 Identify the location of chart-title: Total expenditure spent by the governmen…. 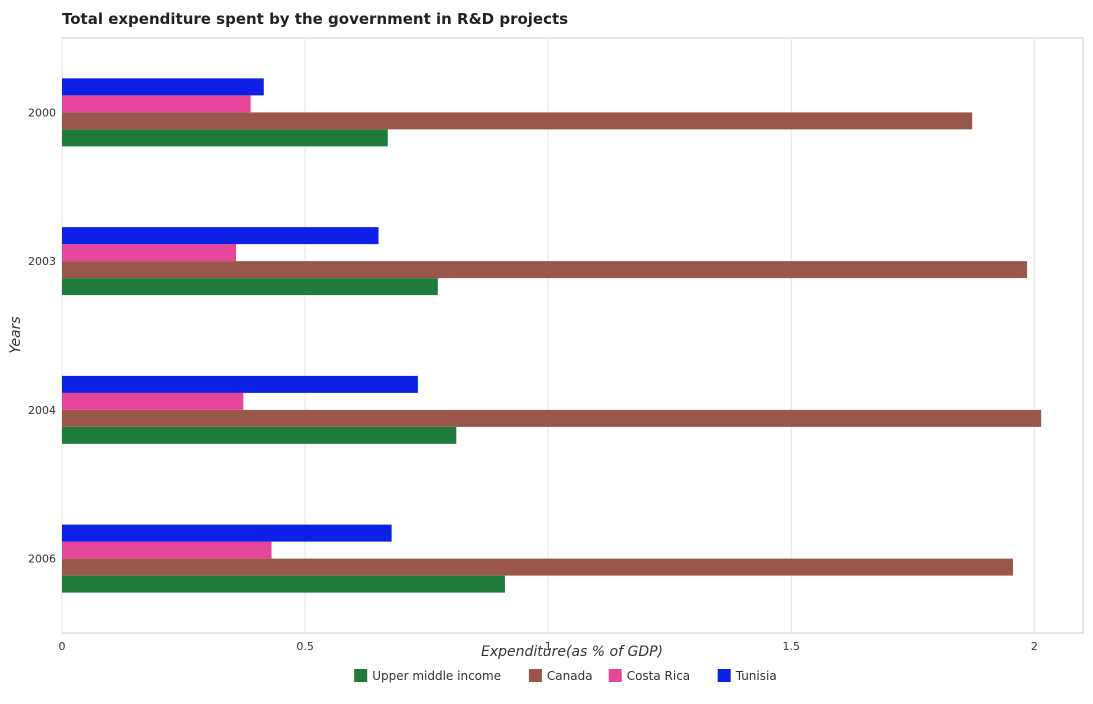
(315, 19).